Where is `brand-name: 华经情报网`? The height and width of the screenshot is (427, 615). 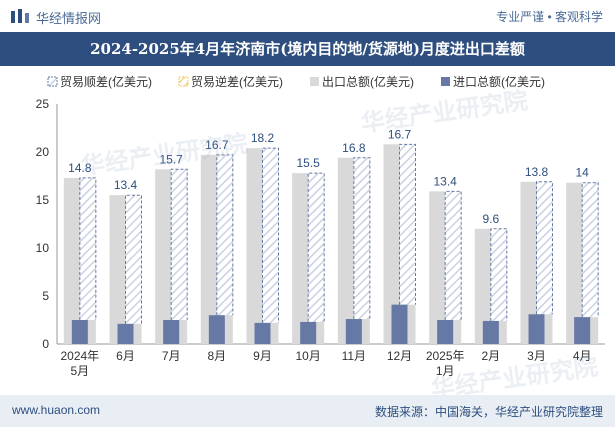
brand-name: 华经情报网 is located at coordinates (69, 18).